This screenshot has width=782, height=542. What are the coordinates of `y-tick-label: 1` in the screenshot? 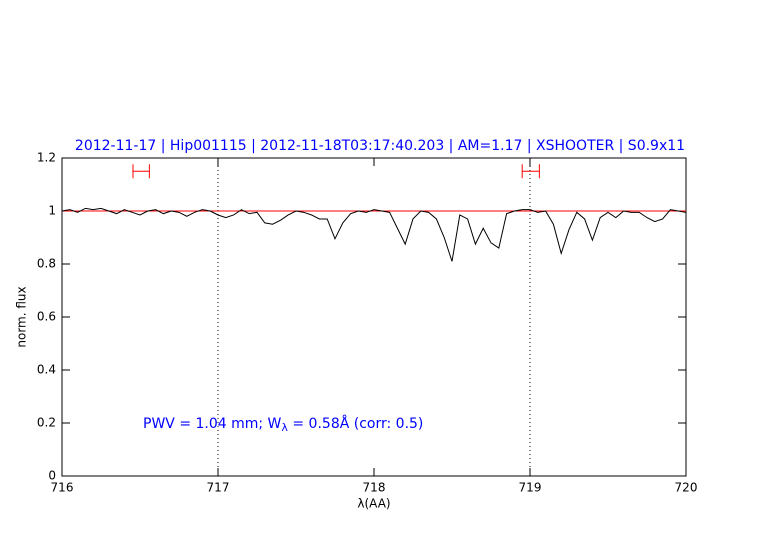 It's located at (52, 211).